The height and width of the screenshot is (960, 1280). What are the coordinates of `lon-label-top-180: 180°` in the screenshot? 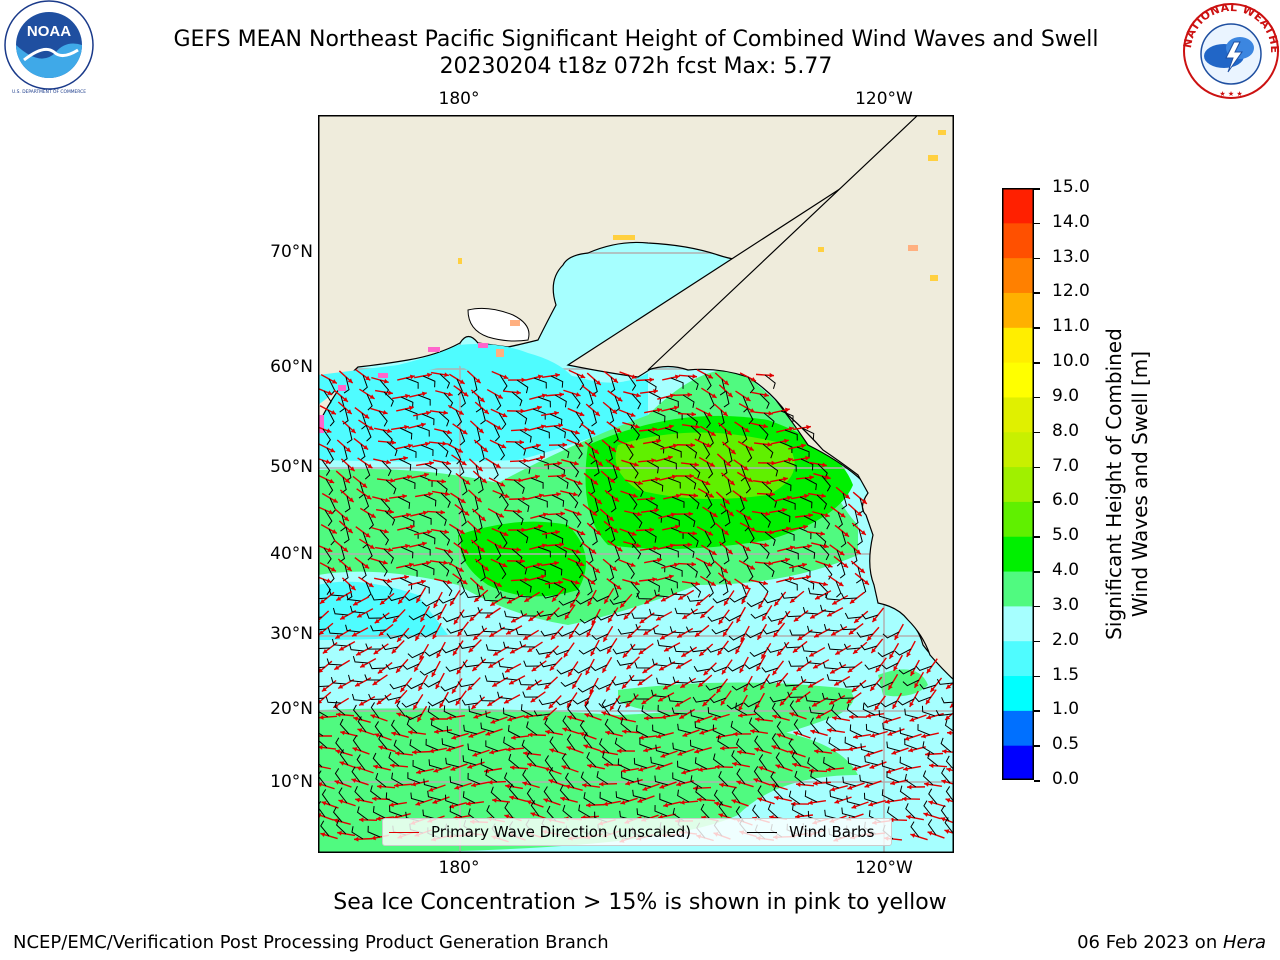 It's located at (459, 99).